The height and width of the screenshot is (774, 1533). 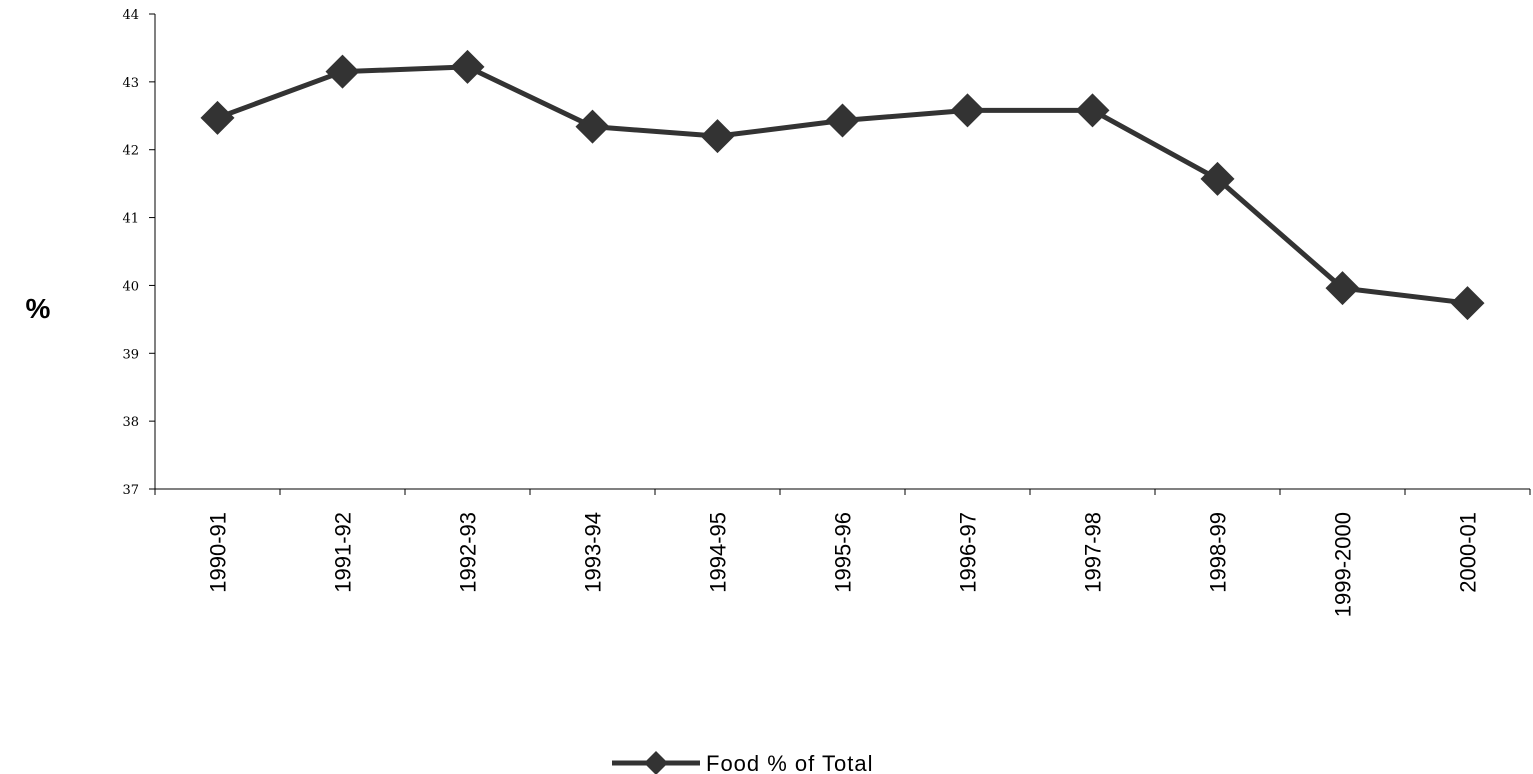 What do you see at coordinates (593, 552) in the screenshot?
I see `x-tick-label: 1993-94` at bounding box center [593, 552].